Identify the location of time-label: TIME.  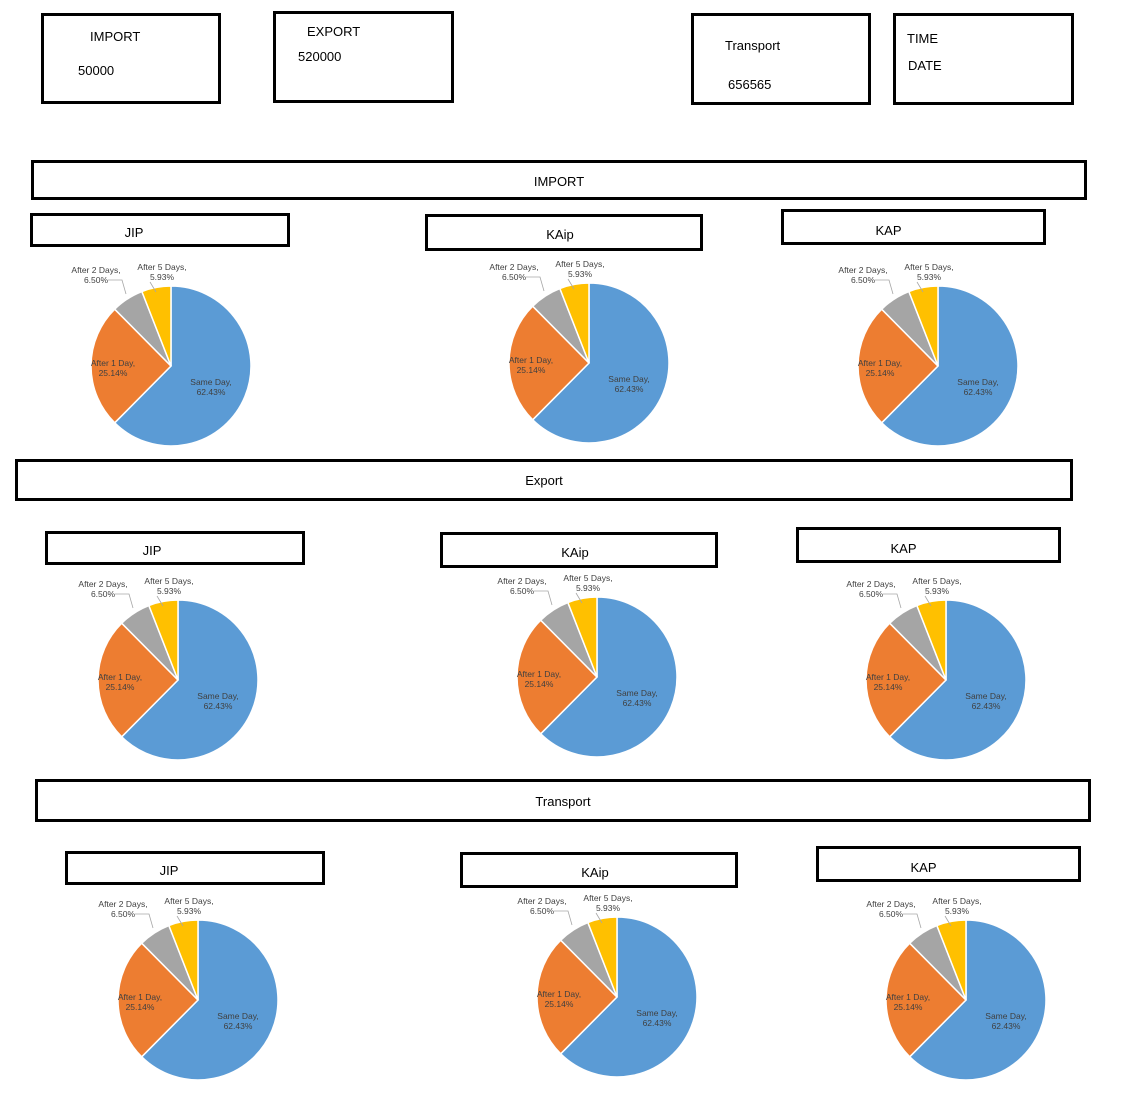
(923, 38).